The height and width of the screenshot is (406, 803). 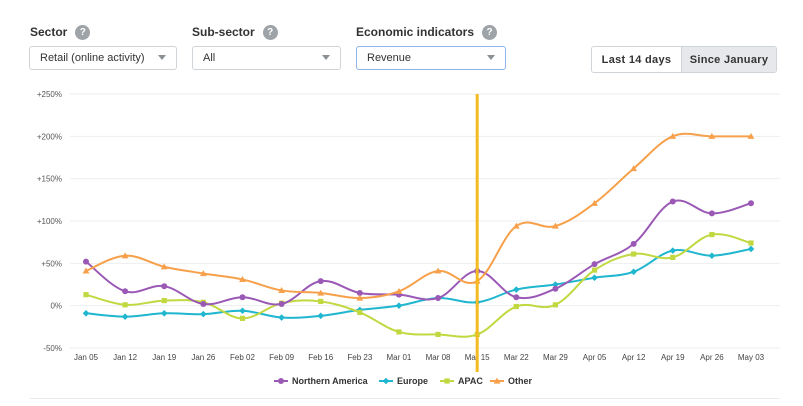 I want to click on since-january-button: Since January, so click(x=729, y=59).